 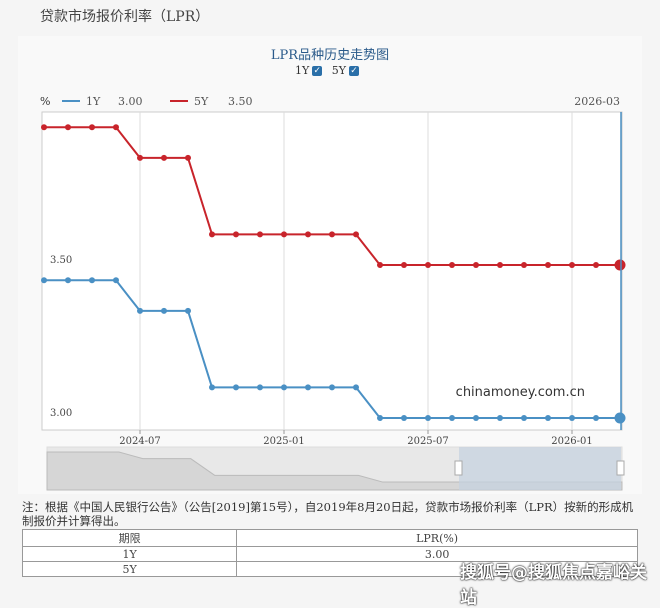 I want to click on cursor-label: 2026-03, so click(x=597, y=101).